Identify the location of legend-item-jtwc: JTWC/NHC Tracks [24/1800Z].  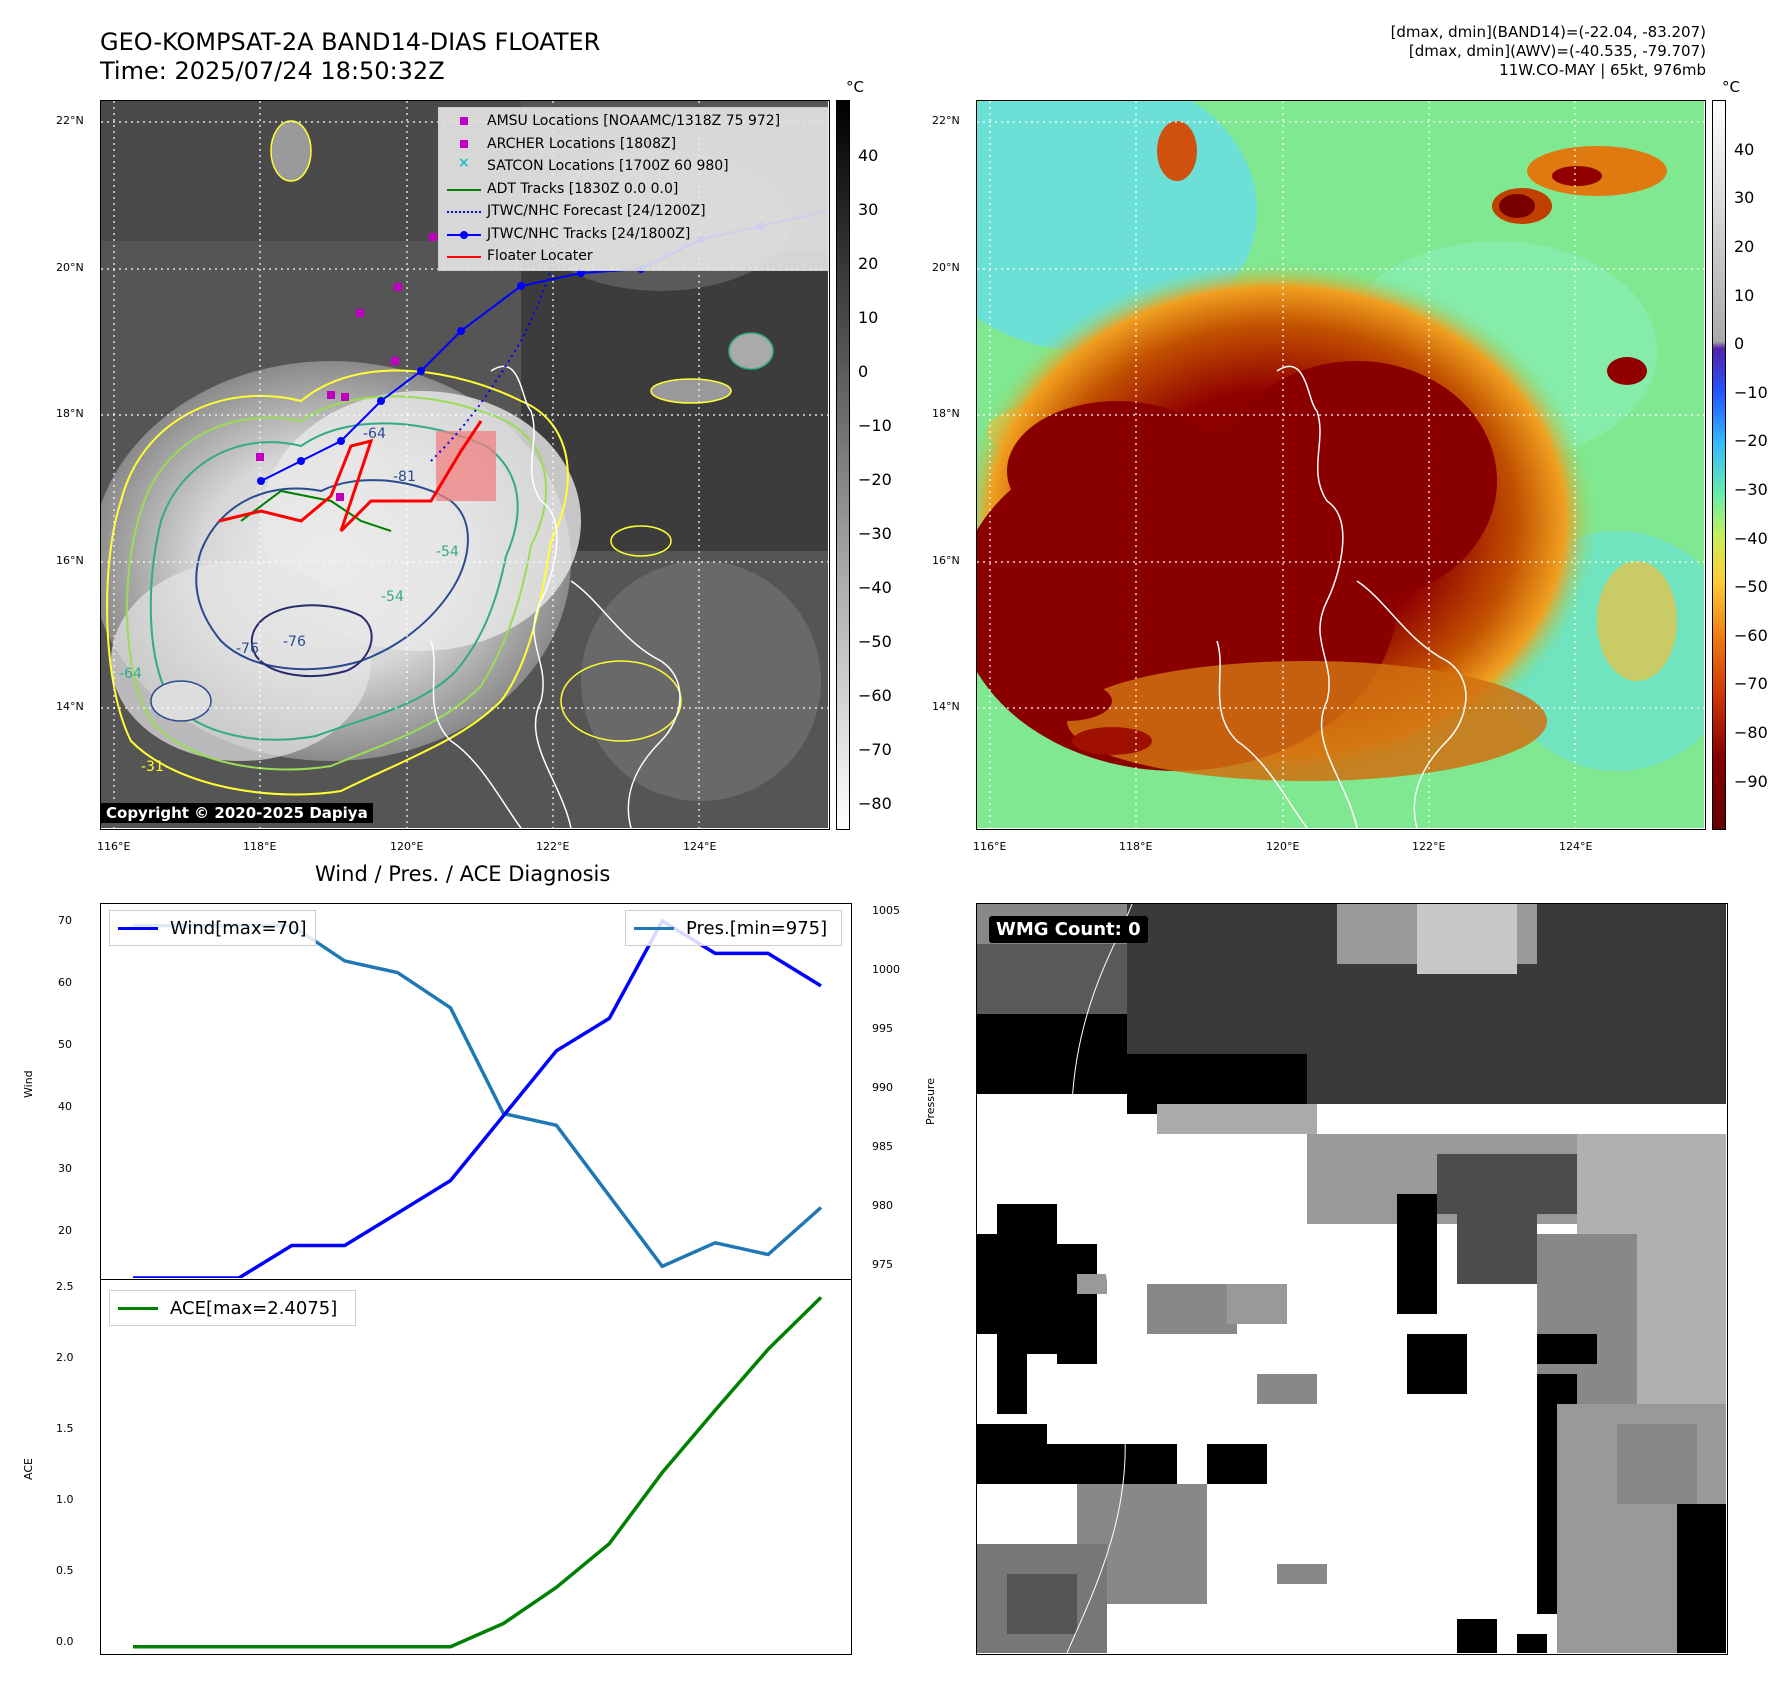
(635, 234).